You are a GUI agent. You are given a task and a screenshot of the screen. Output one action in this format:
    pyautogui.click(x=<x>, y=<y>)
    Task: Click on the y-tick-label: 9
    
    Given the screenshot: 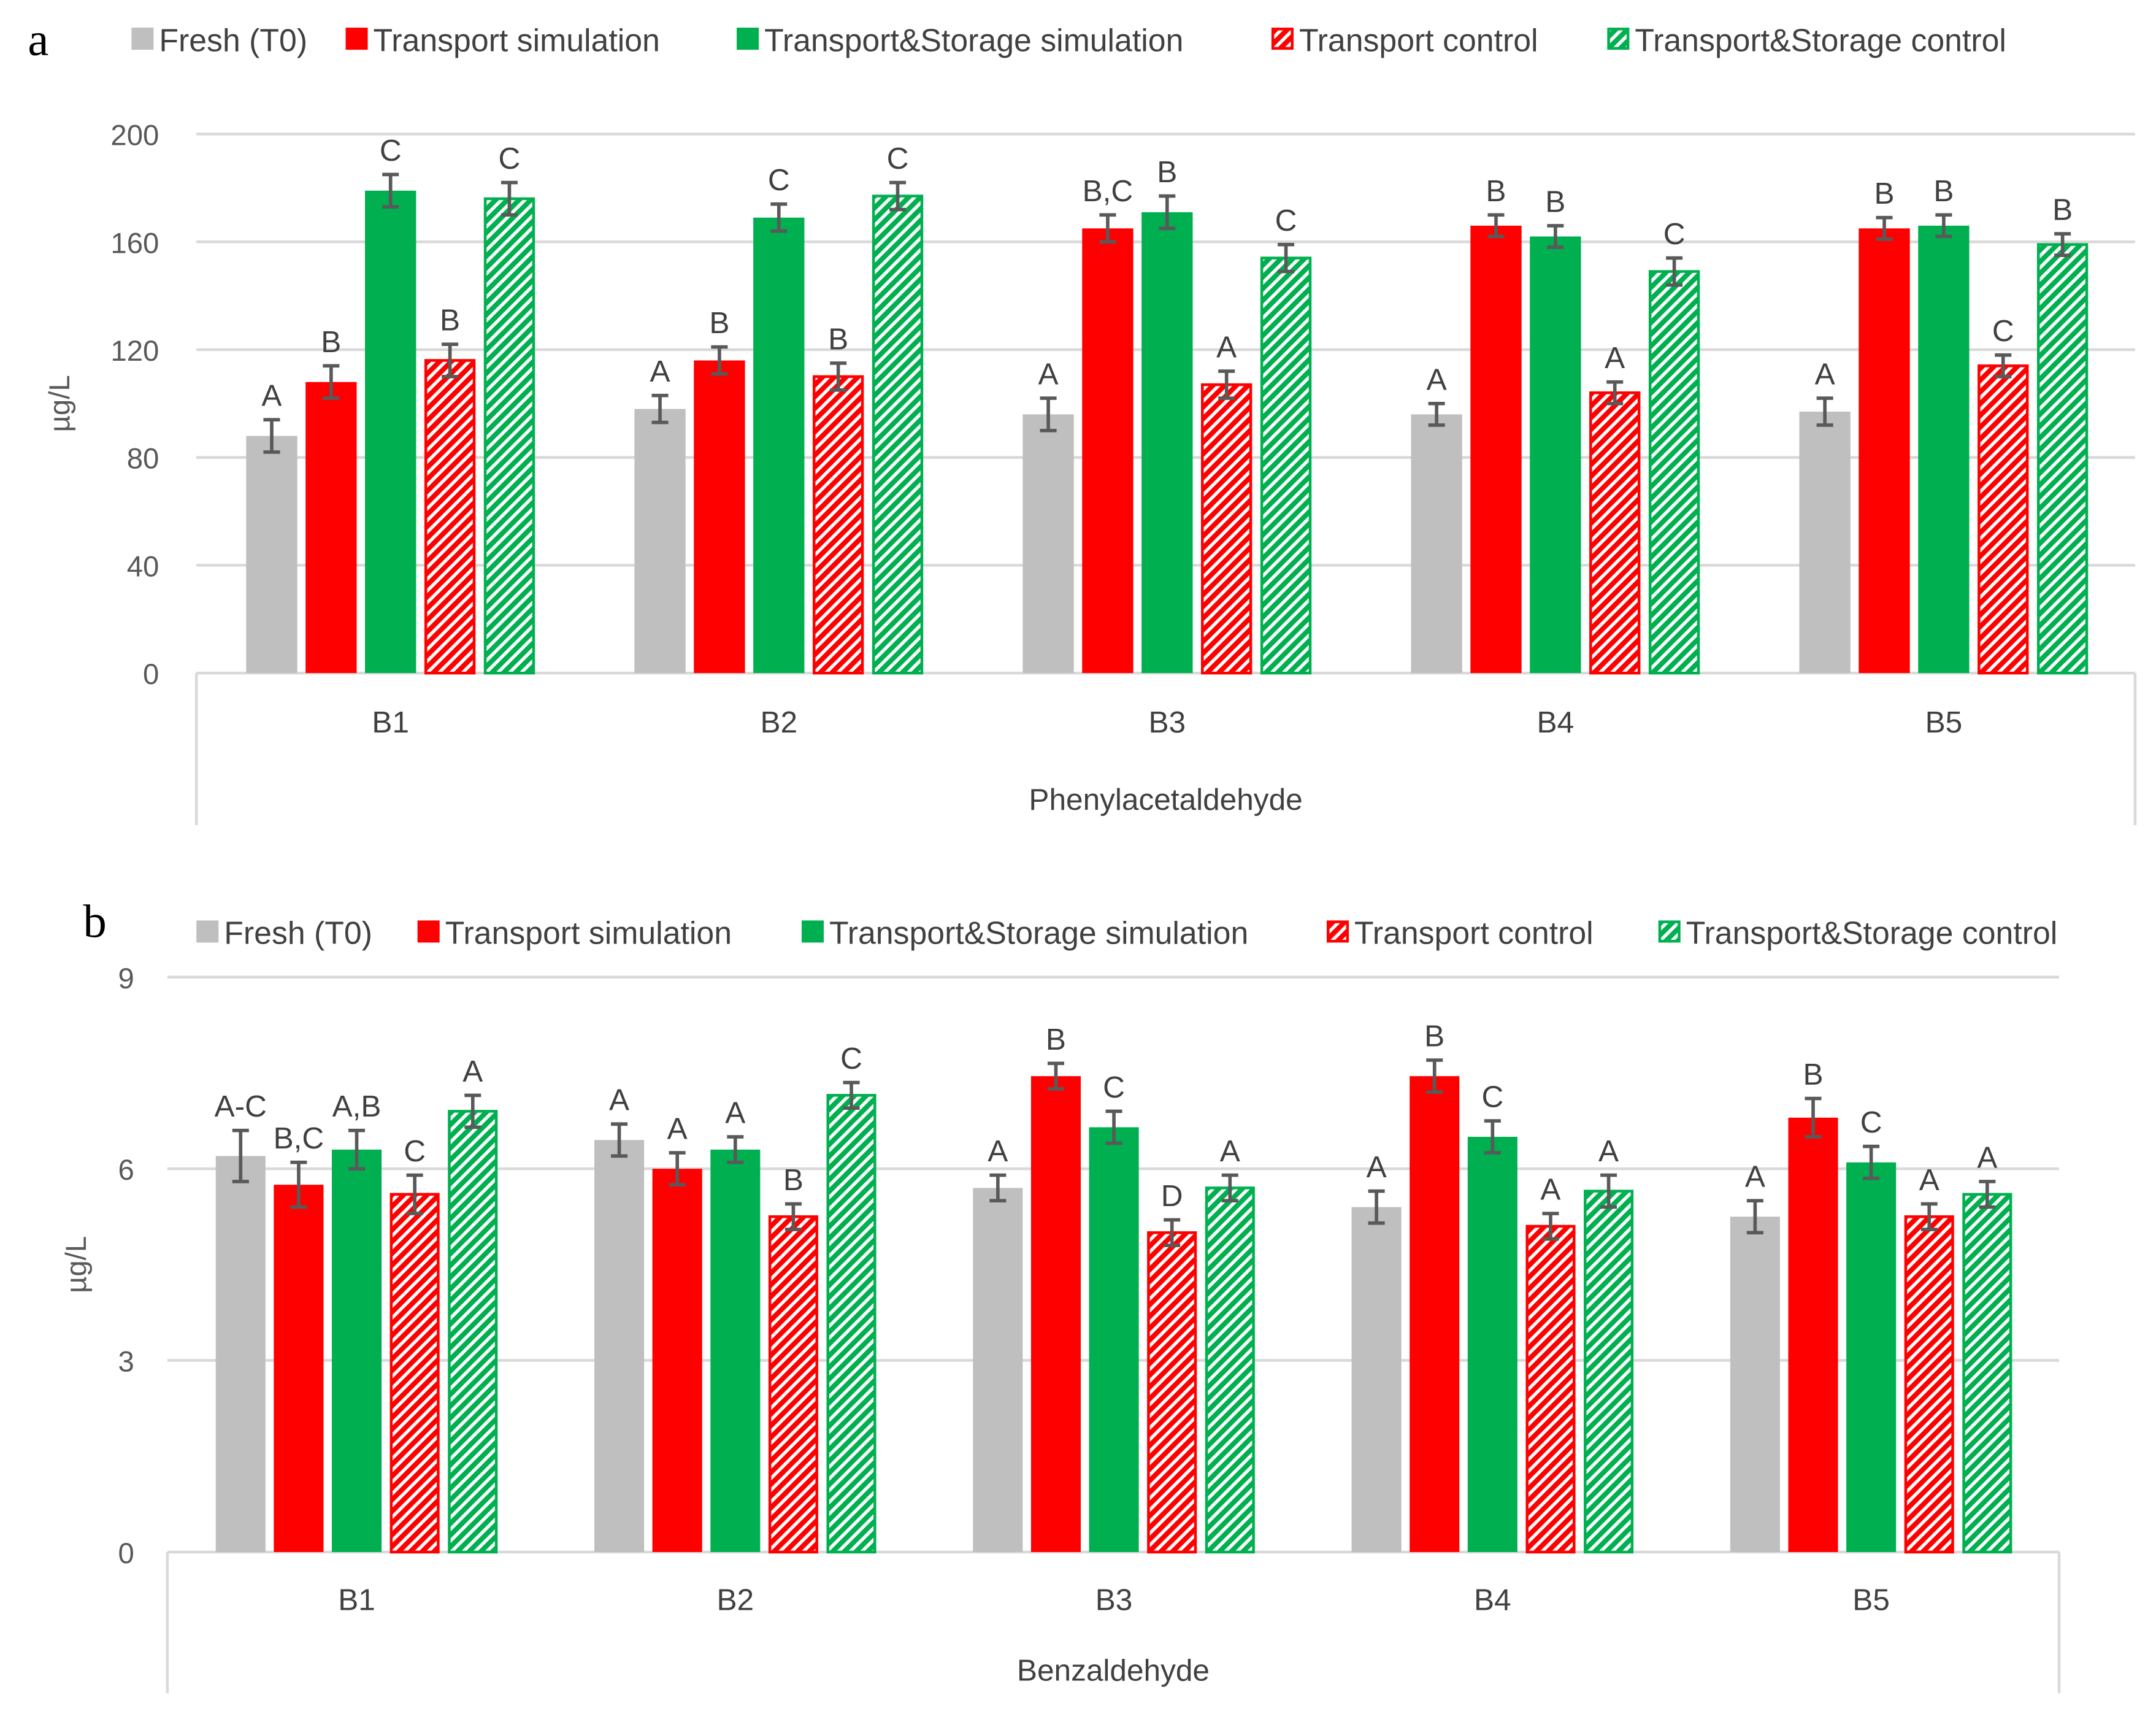 What is the action you would take?
    pyautogui.click(x=126, y=979)
    